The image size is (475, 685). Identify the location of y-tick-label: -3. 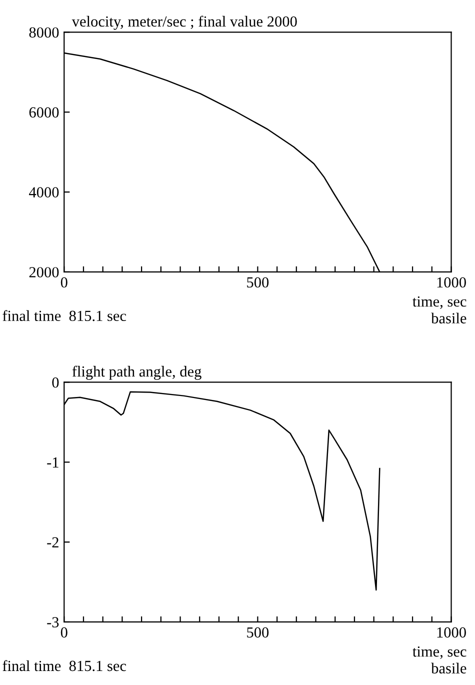
(53, 622).